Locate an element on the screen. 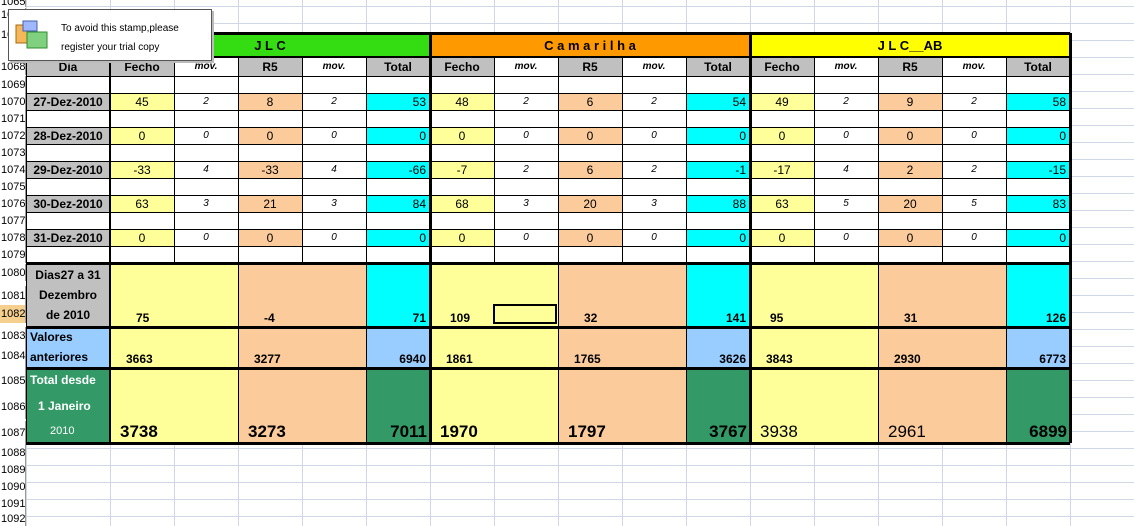 The image size is (1134, 526). group-header-camarilha: C a m a r i l h a is located at coordinates (590, 45).